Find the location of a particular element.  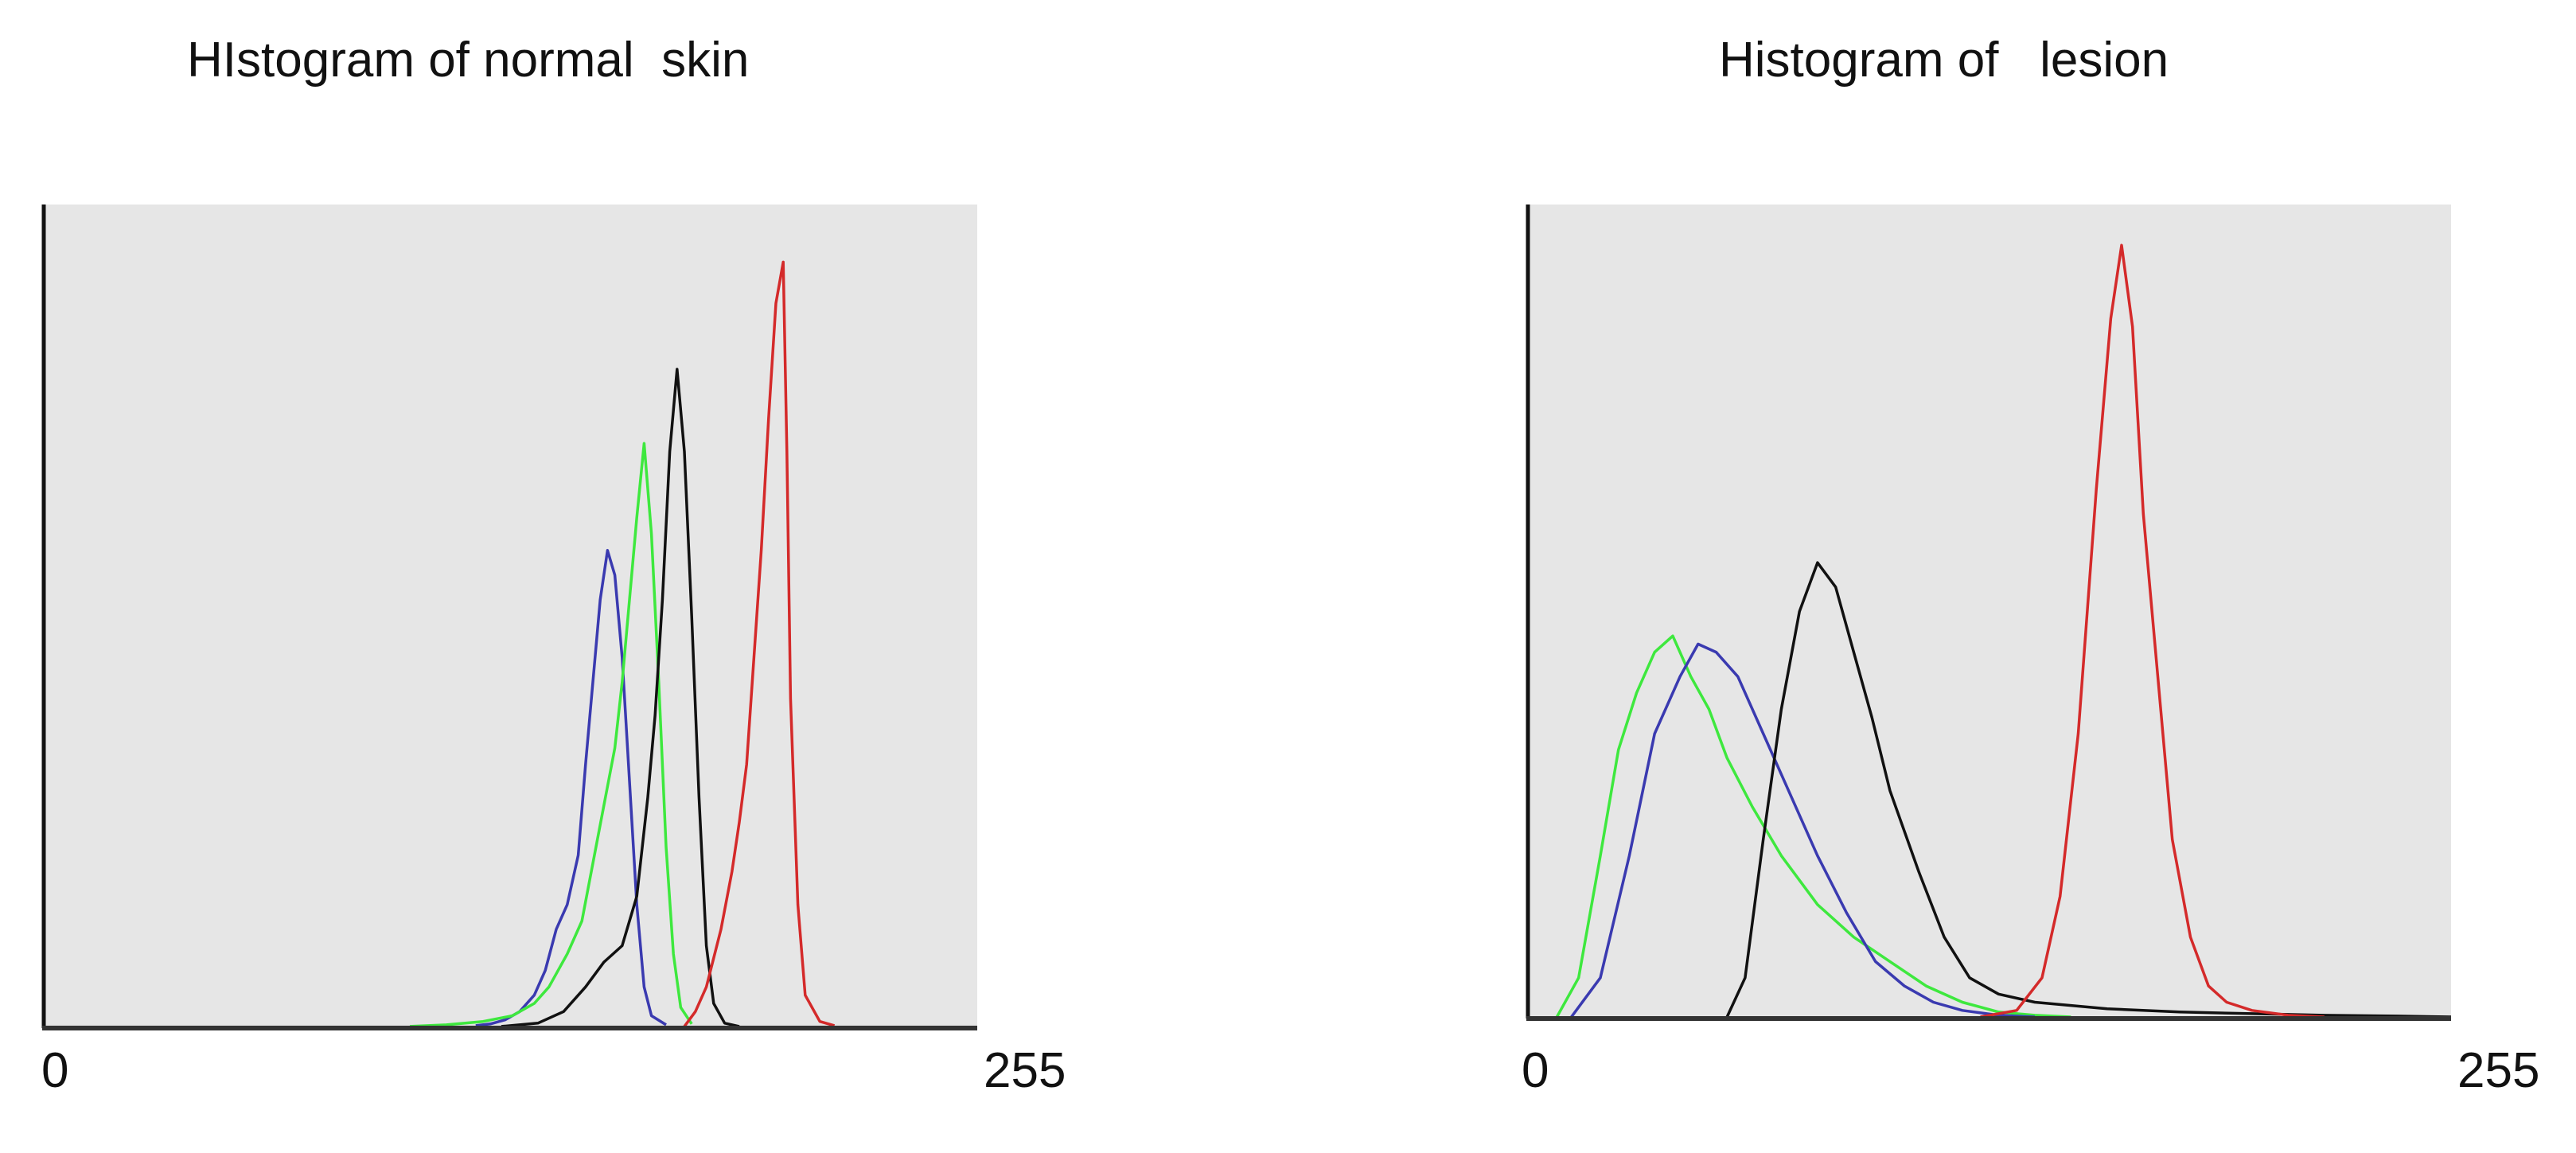

panel-title: HIstogram of normal skin is located at coordinates (468, 60).